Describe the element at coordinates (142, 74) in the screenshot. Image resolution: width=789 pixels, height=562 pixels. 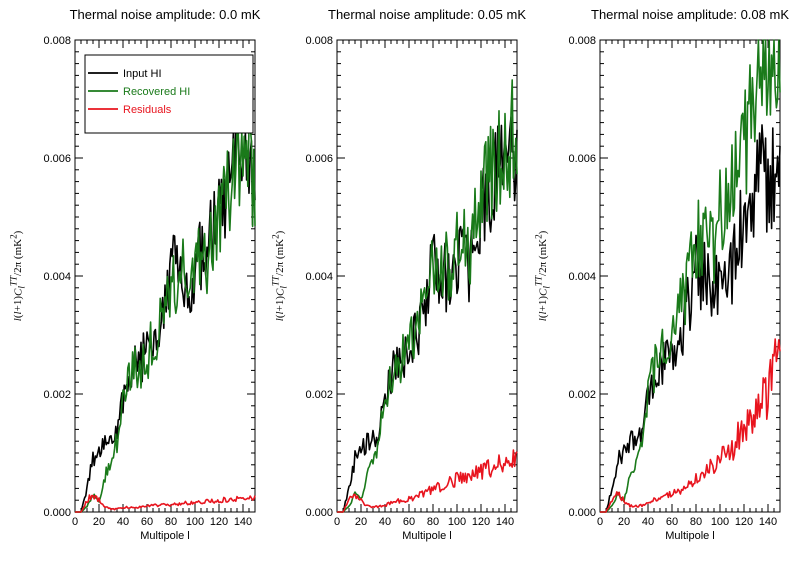
I see `legend-label: Input HI` at that location.